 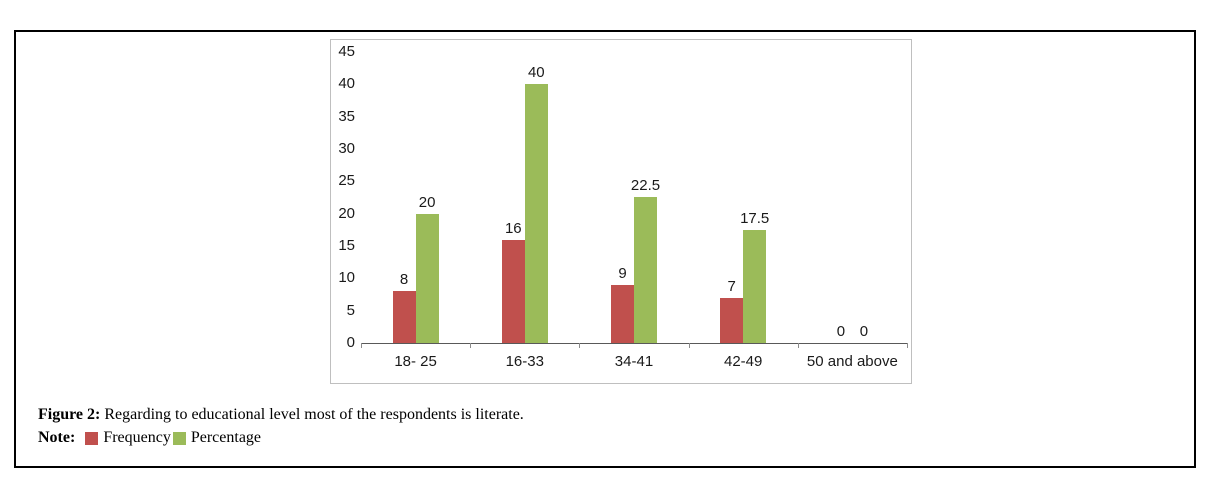 I want to click on y-axis-tick-label: 0, so click(x=350, y=342).